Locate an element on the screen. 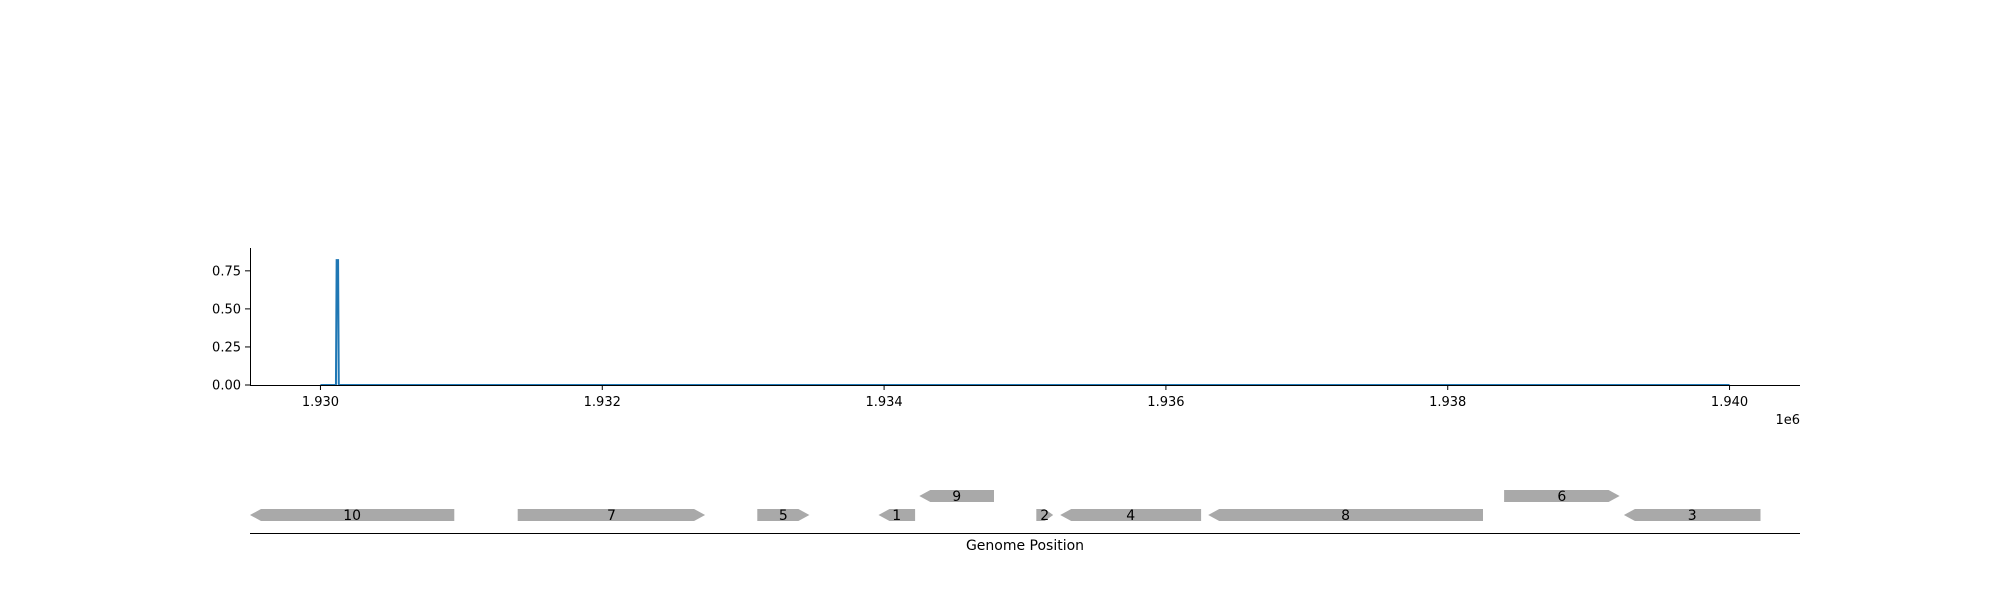 Image resolution: width=2000 pixels, height=600 pixels. x-axis-offset-label: 1e6 is located at coordinates (1787, 420).